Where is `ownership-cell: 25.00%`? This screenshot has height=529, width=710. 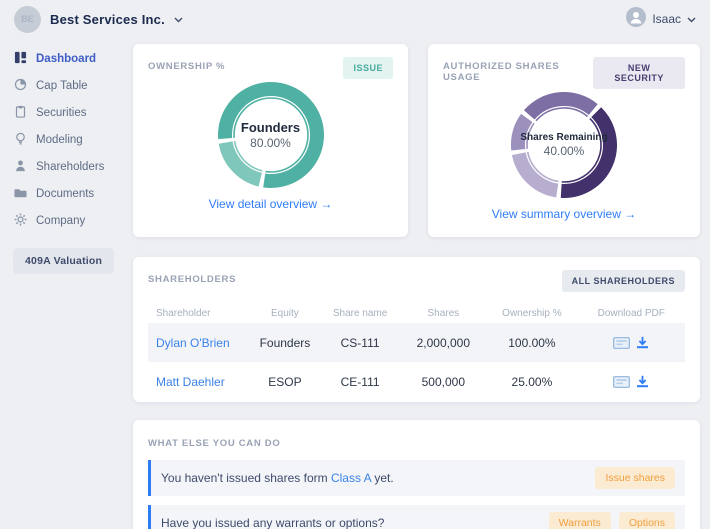 ownership-cell: 25.00% is located at coordinates (532, 381).